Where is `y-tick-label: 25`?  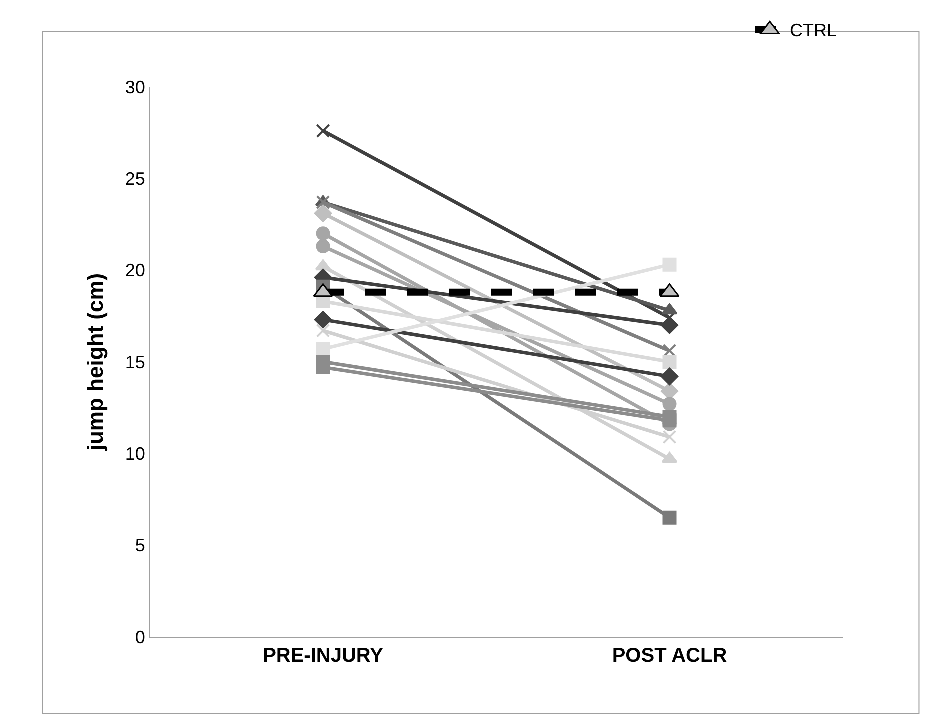 y-tick-label: 25 is located at coordinates (135, 178).